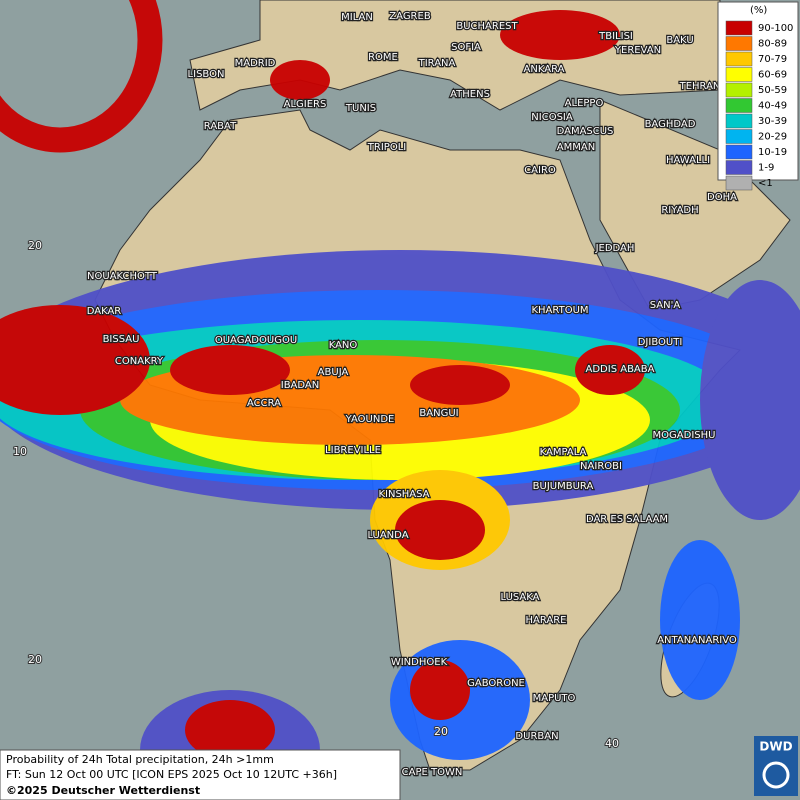 The width and height of the screenshot is (800, 800). Describe the element at coordinates (700, 86) in the screenshot. I see `city-label: TEHRAN` at that location.